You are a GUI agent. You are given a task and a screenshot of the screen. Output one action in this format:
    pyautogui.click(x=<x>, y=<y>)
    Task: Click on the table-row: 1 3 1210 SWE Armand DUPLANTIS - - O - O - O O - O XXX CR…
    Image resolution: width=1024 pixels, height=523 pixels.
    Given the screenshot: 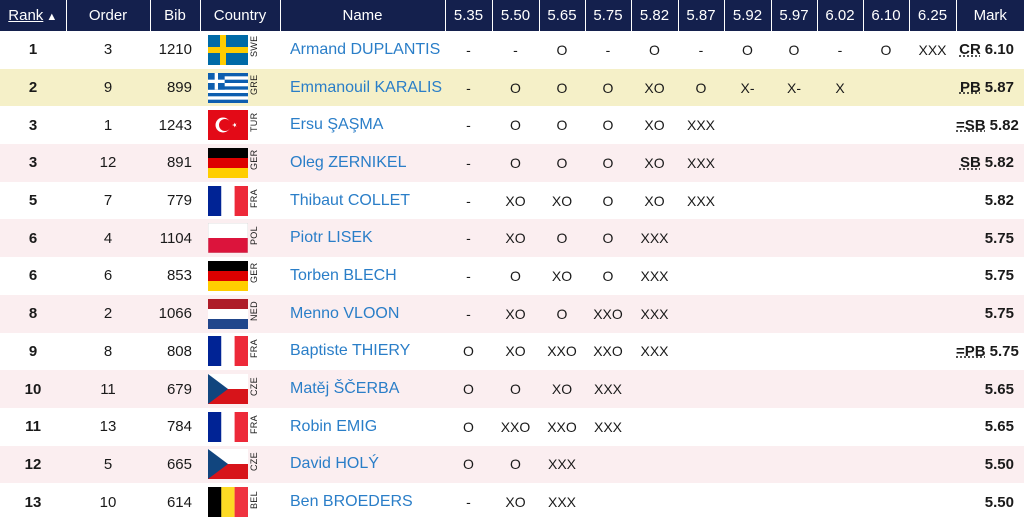 What is the action you would take?
    pyautogui.click(x=512, y=50)
    